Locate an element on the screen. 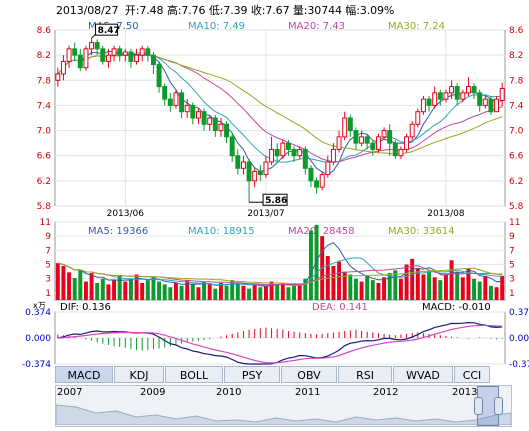 Image resolution: width=529 pixels, height=431 pixels. change-value: 3.09% is located at coordinates (377, 10).